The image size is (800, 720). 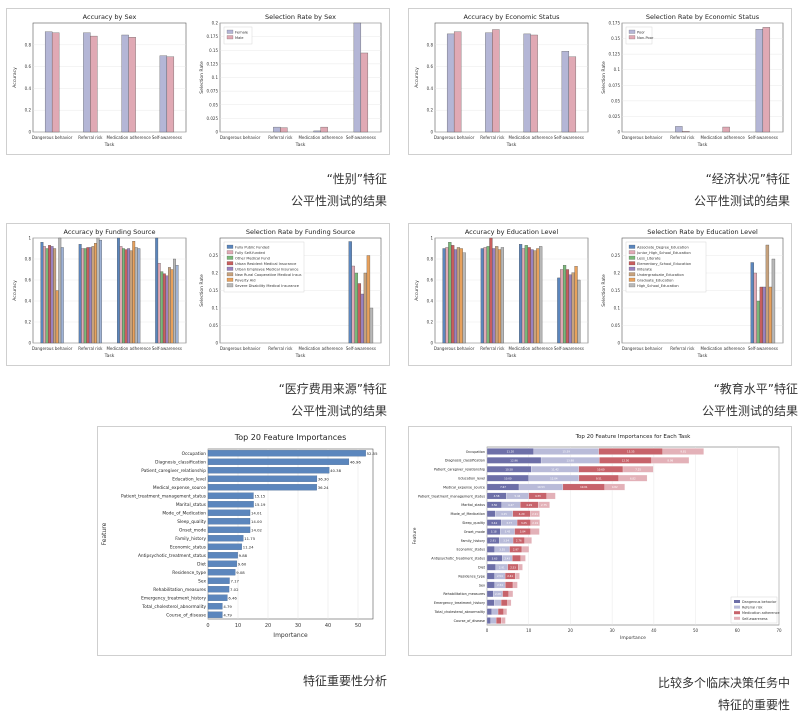 What do you see at coordinates (615, 23) in the screenshot?
I see `y-tick-label: 0.175` at bounding box center [615, 23].